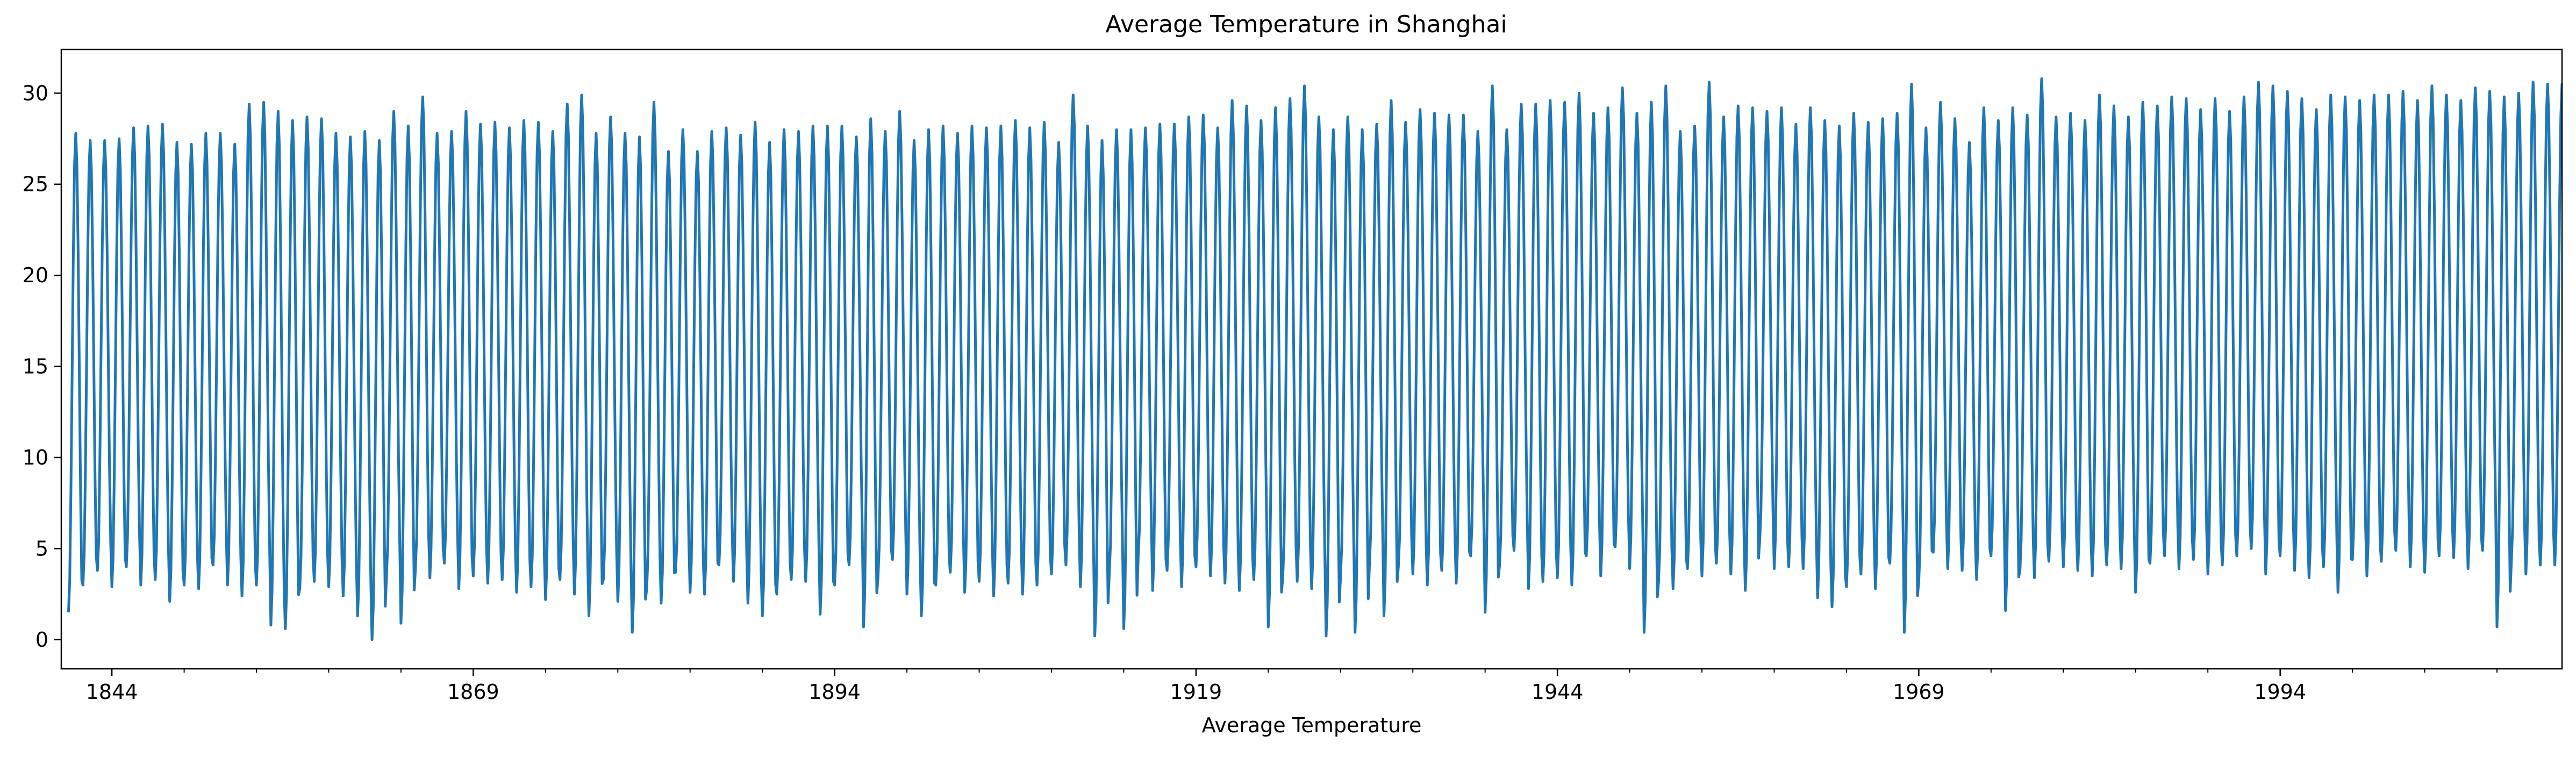 The height and width of the screenshot is (757, 2576). Describe the element at coordinates (112, 692) in the screenshot. I see `x-tick-label: 1844` at that location.